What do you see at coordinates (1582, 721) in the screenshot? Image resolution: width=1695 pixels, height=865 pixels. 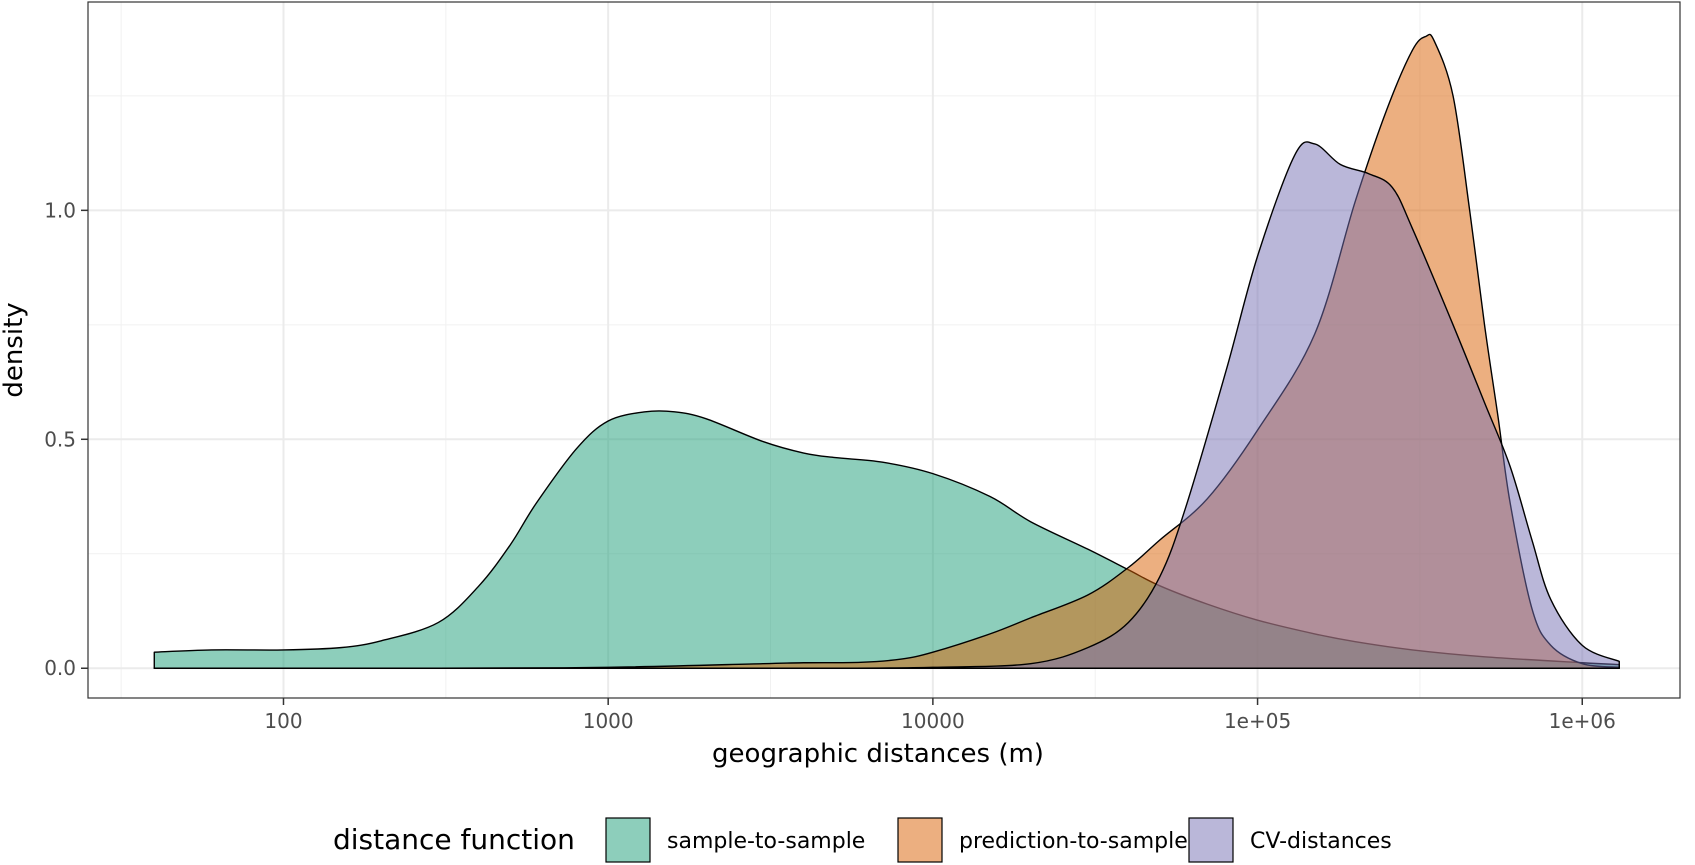 I see `x-tick-label: 1e+06` at bounding box center [1582, 721].